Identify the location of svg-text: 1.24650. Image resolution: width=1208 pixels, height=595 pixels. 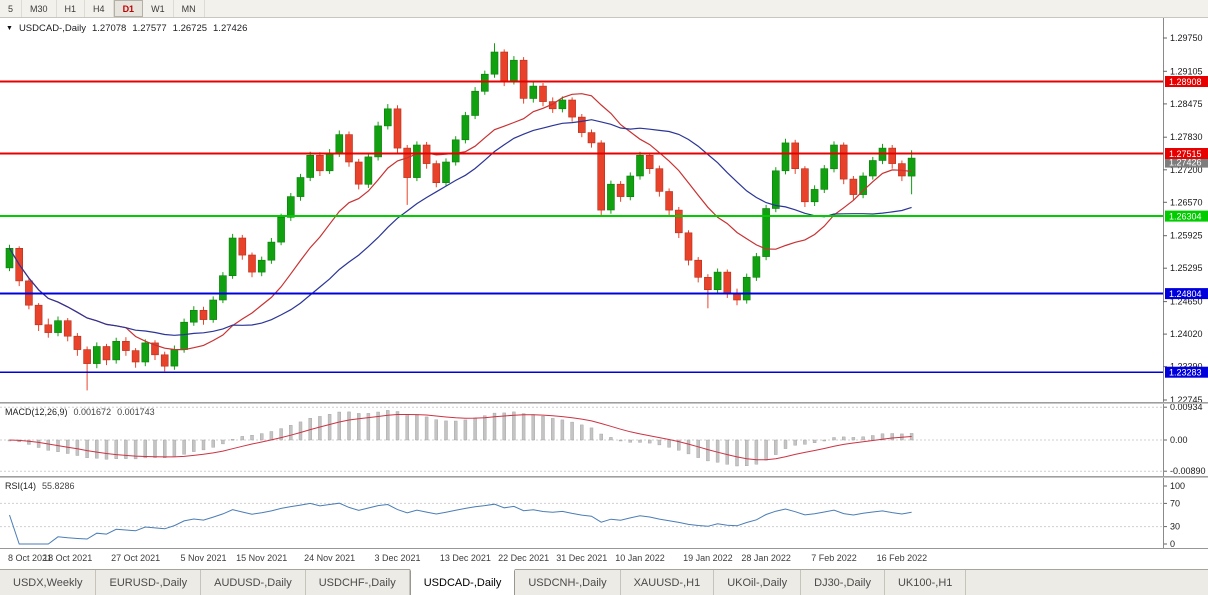
(1186, 302).